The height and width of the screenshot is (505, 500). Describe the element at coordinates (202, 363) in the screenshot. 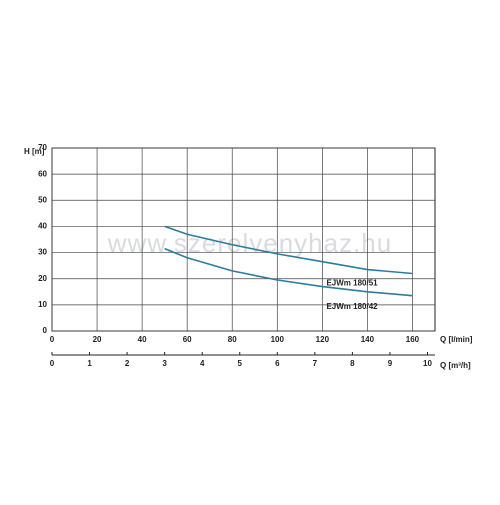

I see `x2-tick-label: 4` at that location.